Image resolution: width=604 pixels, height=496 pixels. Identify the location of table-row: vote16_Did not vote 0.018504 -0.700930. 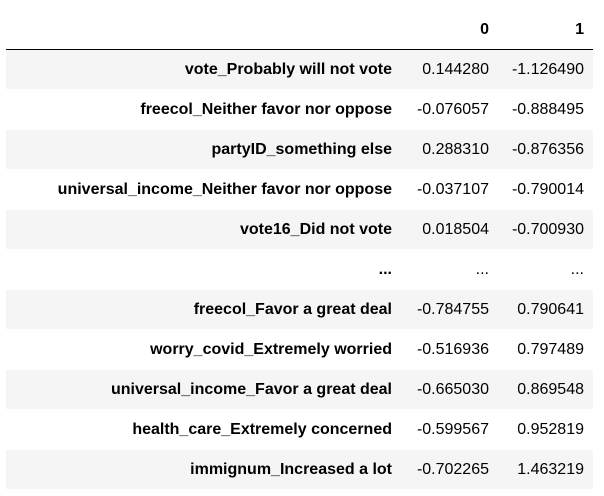
(299, 229).